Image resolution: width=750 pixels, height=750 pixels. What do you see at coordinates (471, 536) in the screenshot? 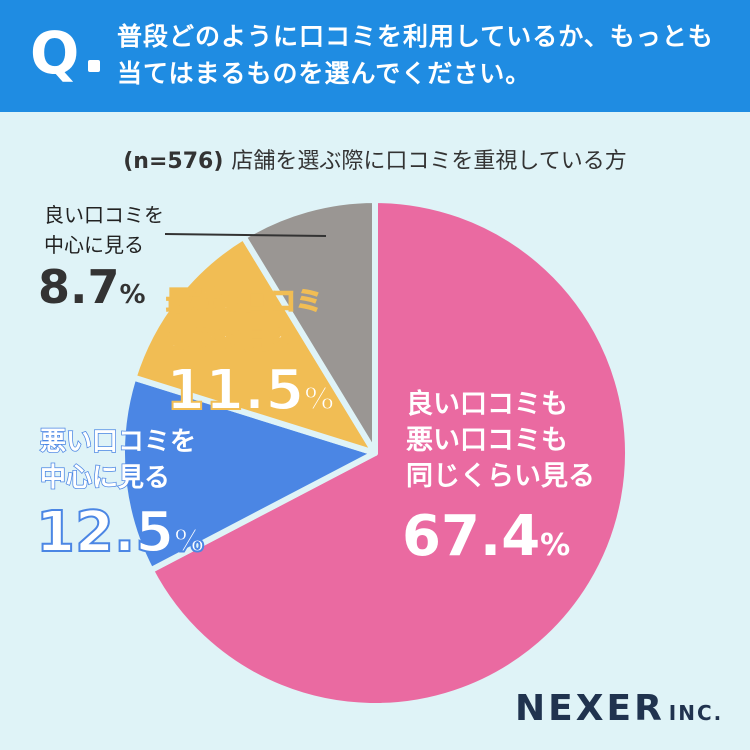
I see `slice-0-value: 67.4` at bounding box center [471, 536].